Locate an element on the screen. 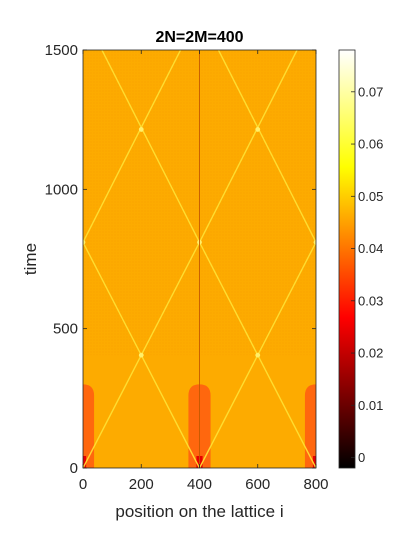 This screenshot has width=415, height=537. colorbar: 0 0.01 0.02 0.03 0.04 0.05 0.06 0.07 is located at coordinates (360, 259).